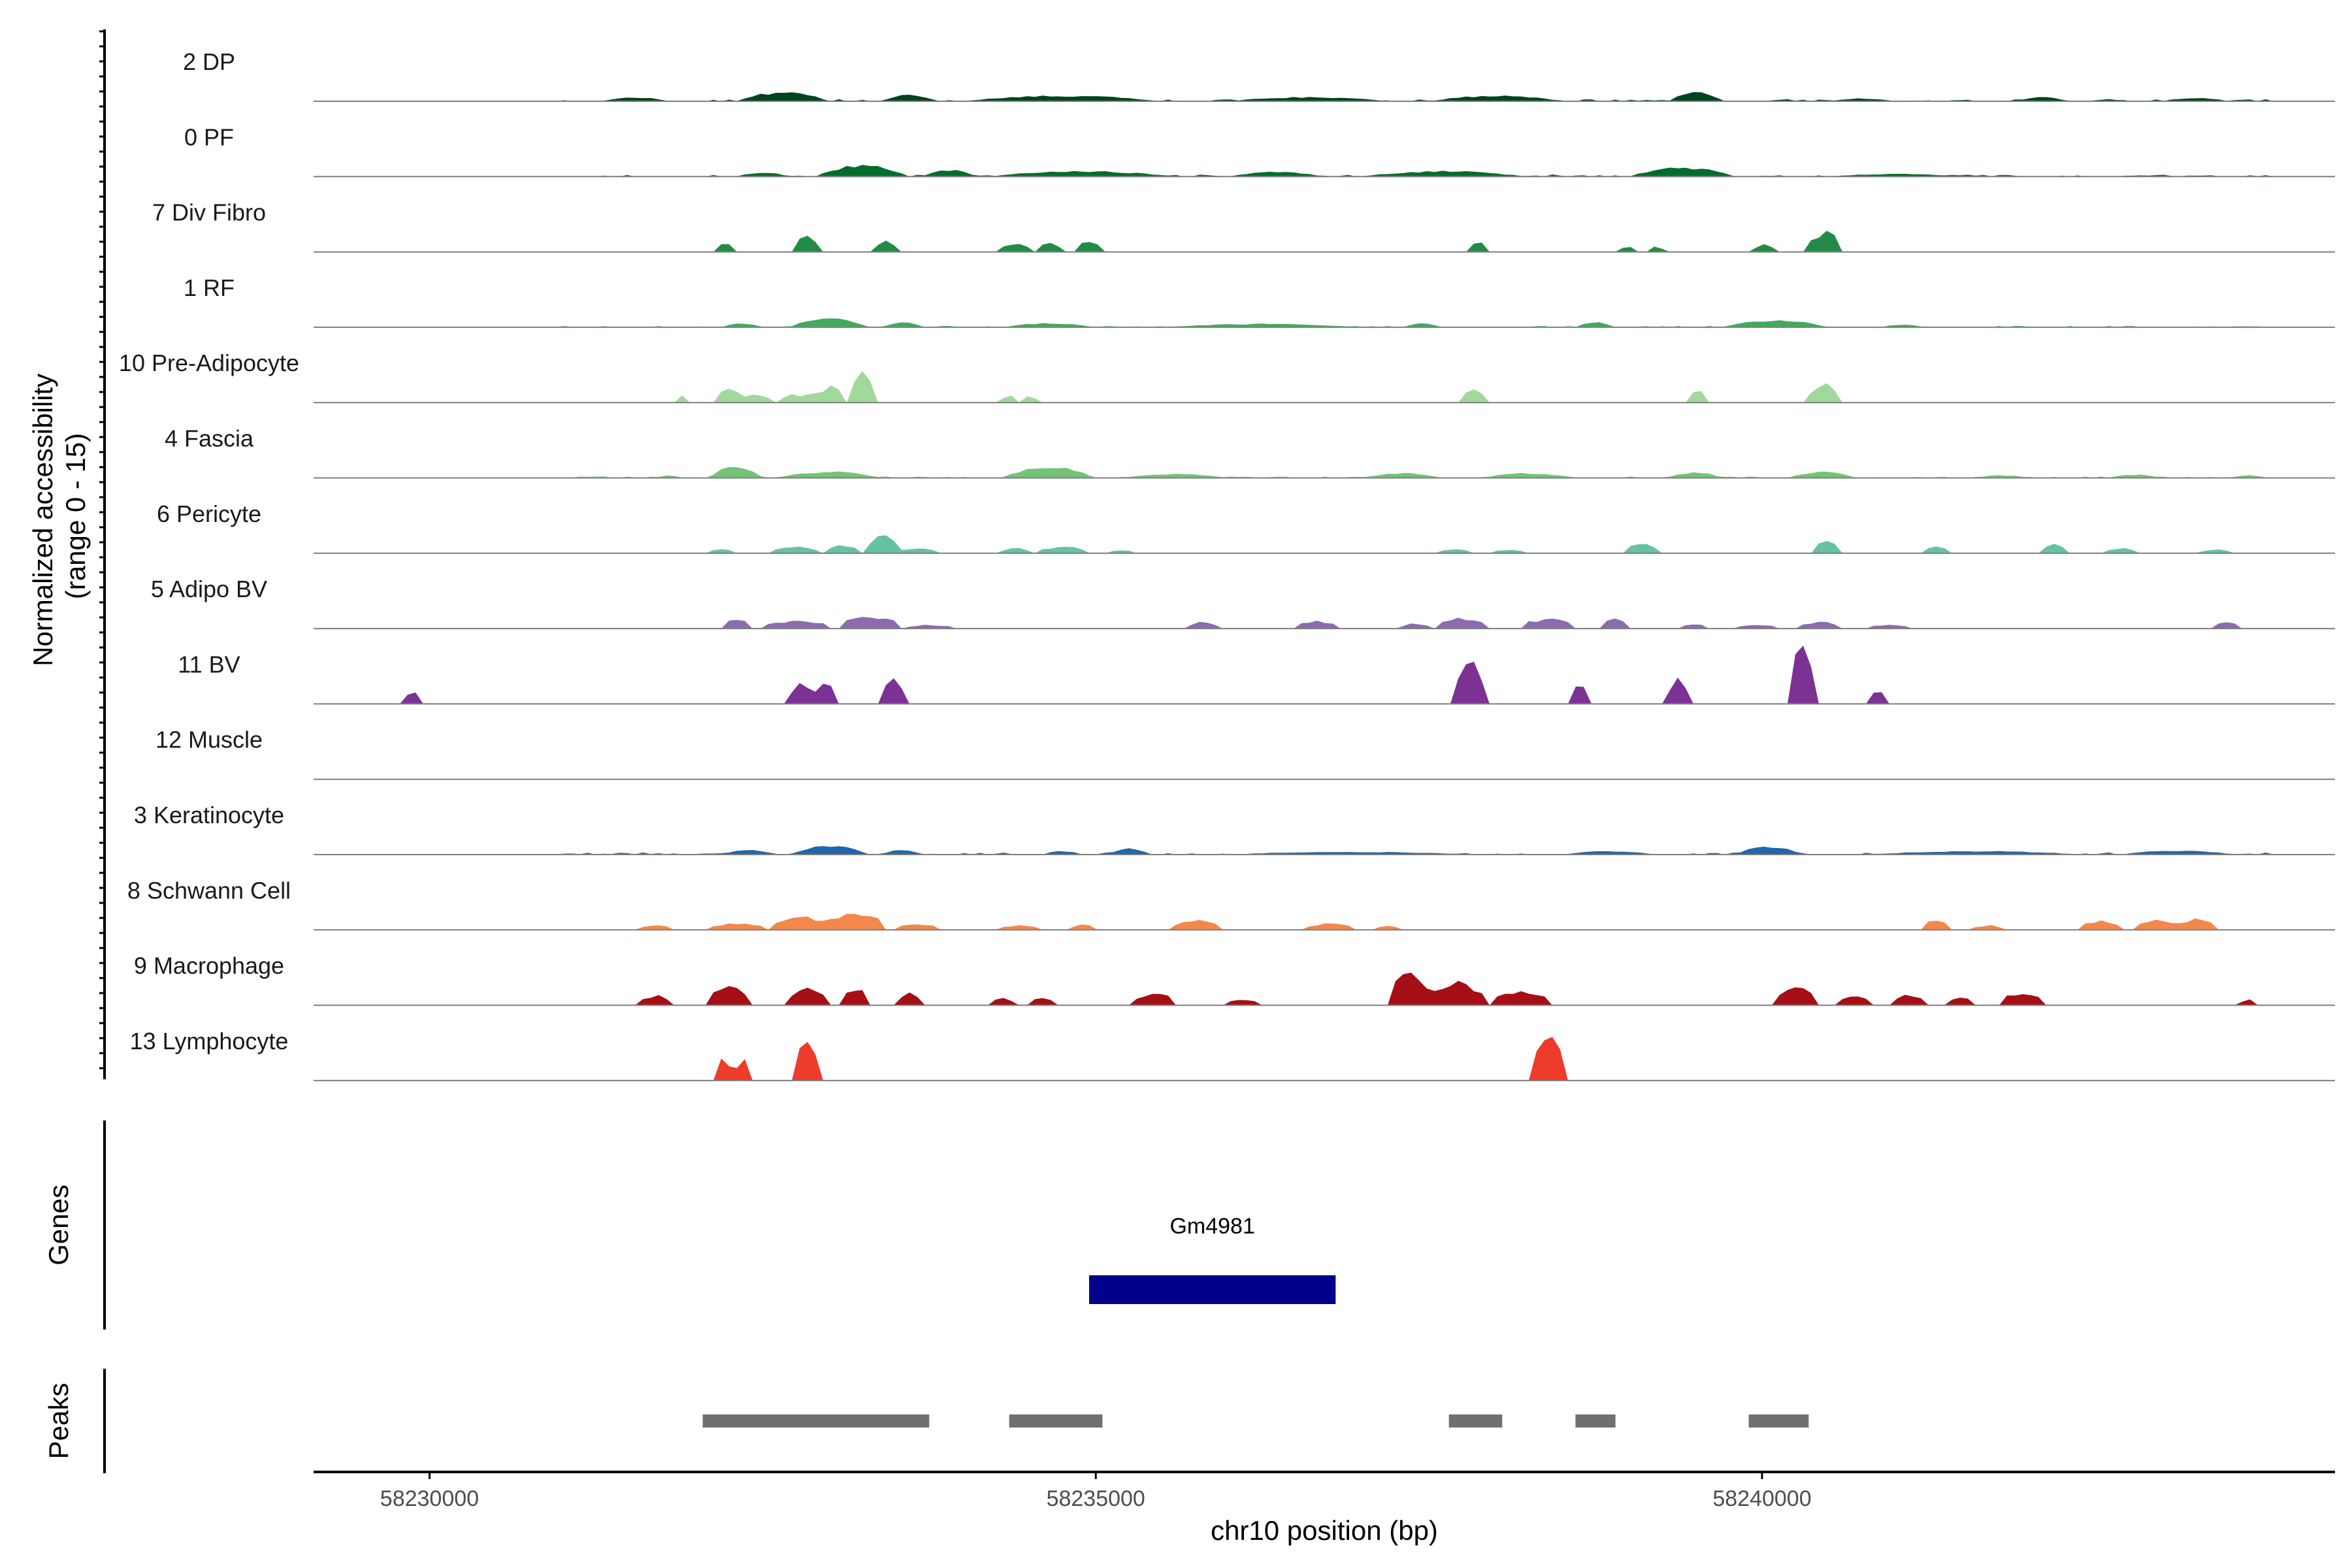  I want to click on gene-label-gm4981: Gm4981, so click(1211, 1226).